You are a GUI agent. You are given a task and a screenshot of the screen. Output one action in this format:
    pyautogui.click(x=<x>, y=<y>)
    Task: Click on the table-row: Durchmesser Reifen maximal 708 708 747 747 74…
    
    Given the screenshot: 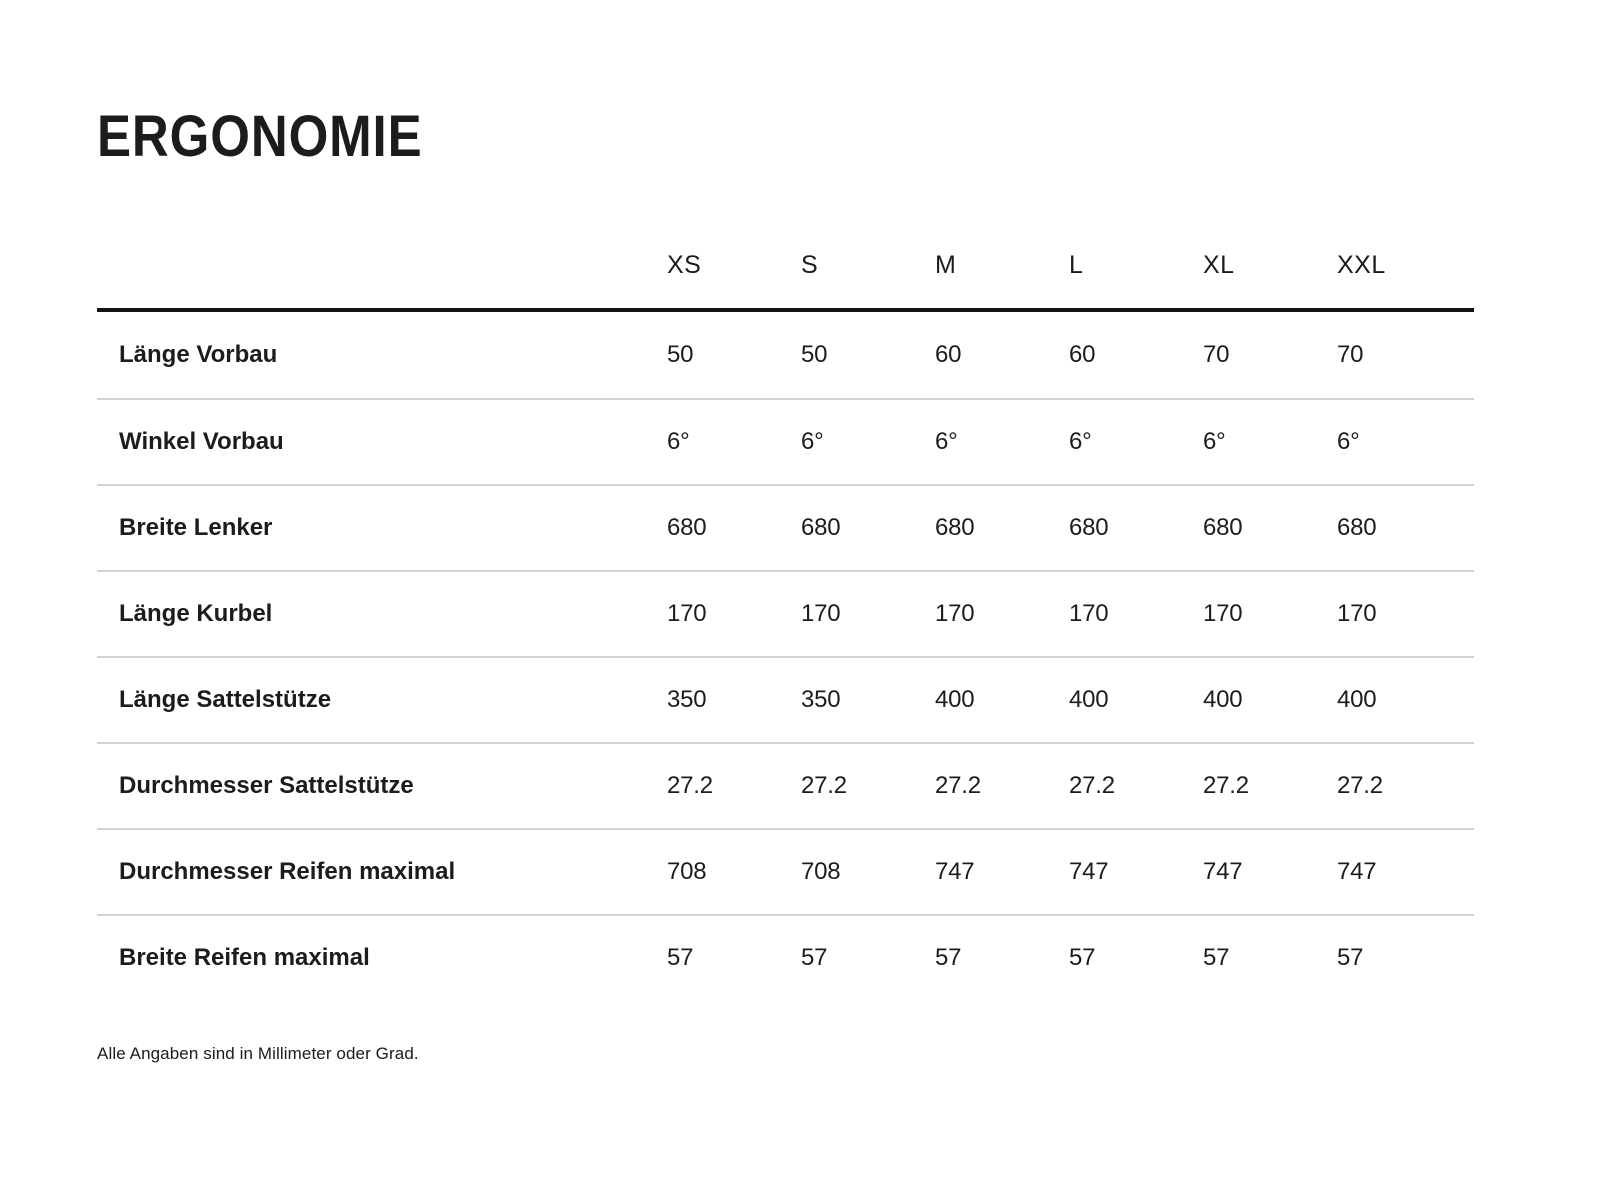 What is the action you would take?
    pyautogui.click(x=785, y=871)
    